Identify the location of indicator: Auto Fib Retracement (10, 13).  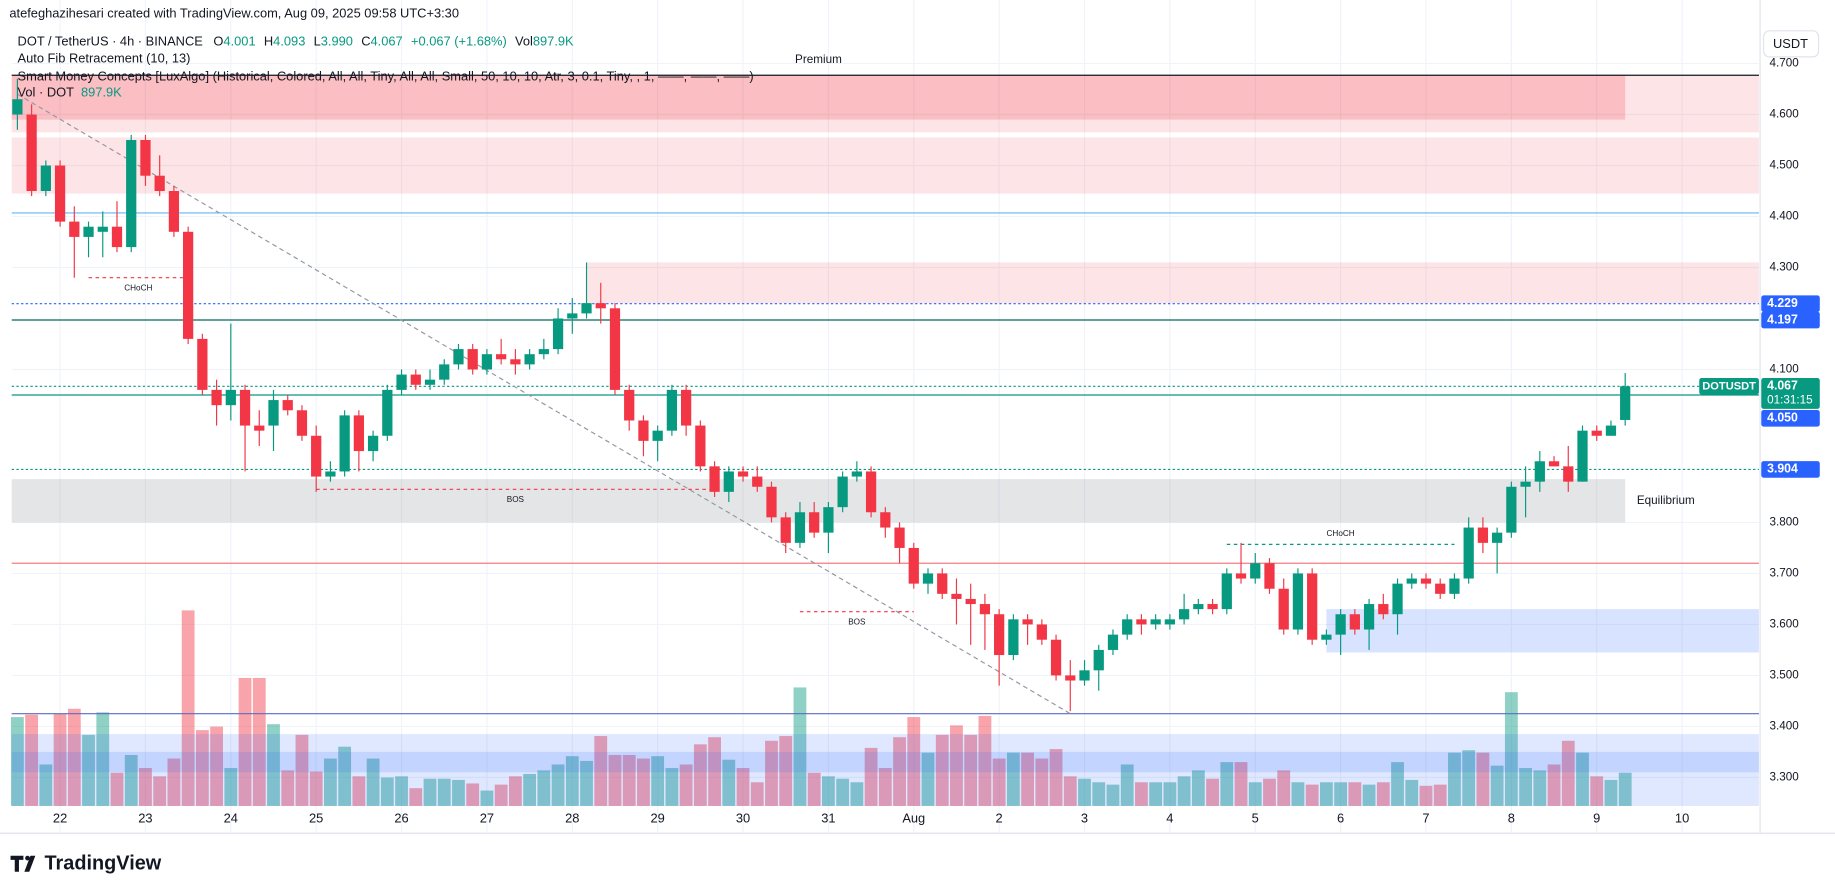
(104, 58).